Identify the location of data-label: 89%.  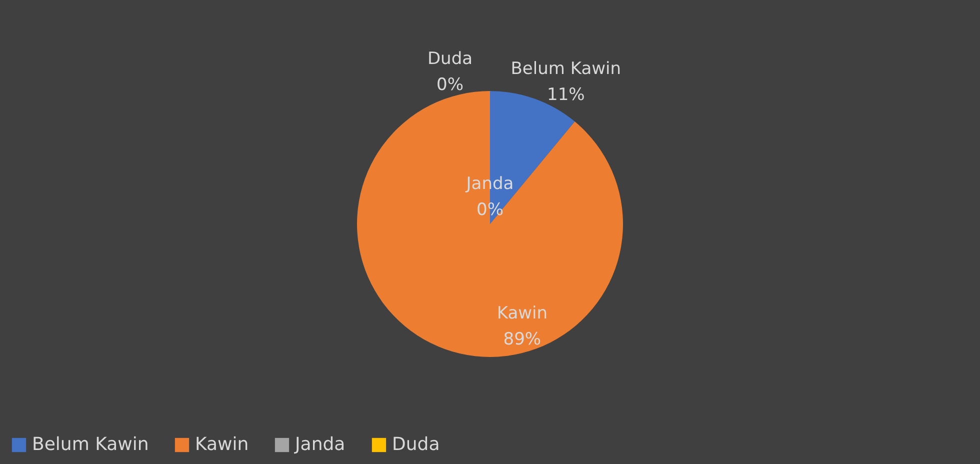
(522, 339).